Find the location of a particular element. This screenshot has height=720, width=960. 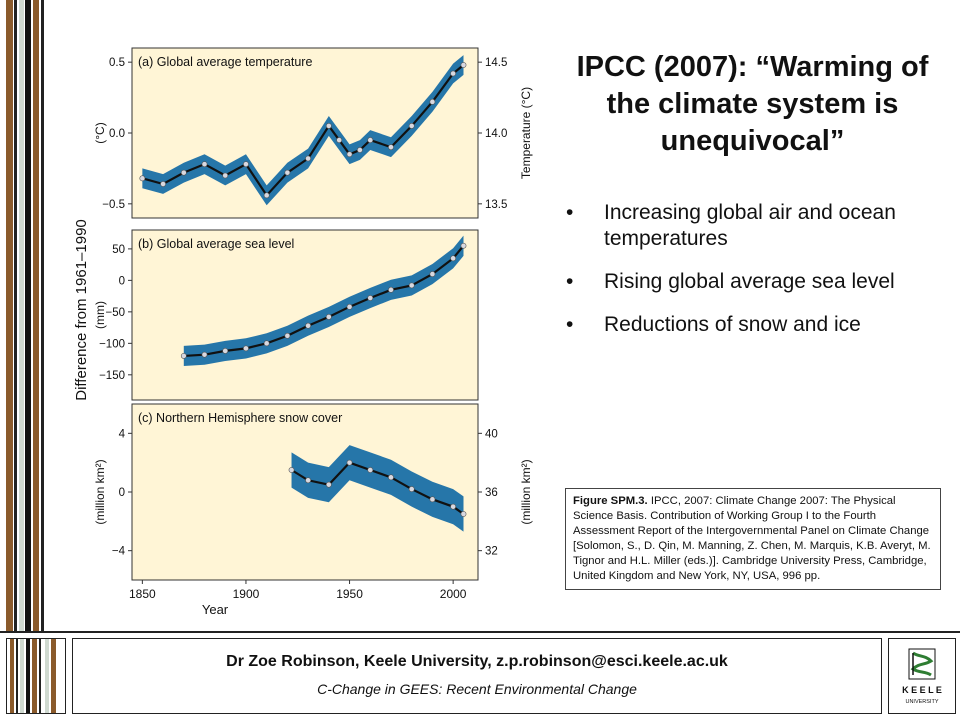

shared-y-label: Difference from 1961–1990 is located at coordinates (81, 310).